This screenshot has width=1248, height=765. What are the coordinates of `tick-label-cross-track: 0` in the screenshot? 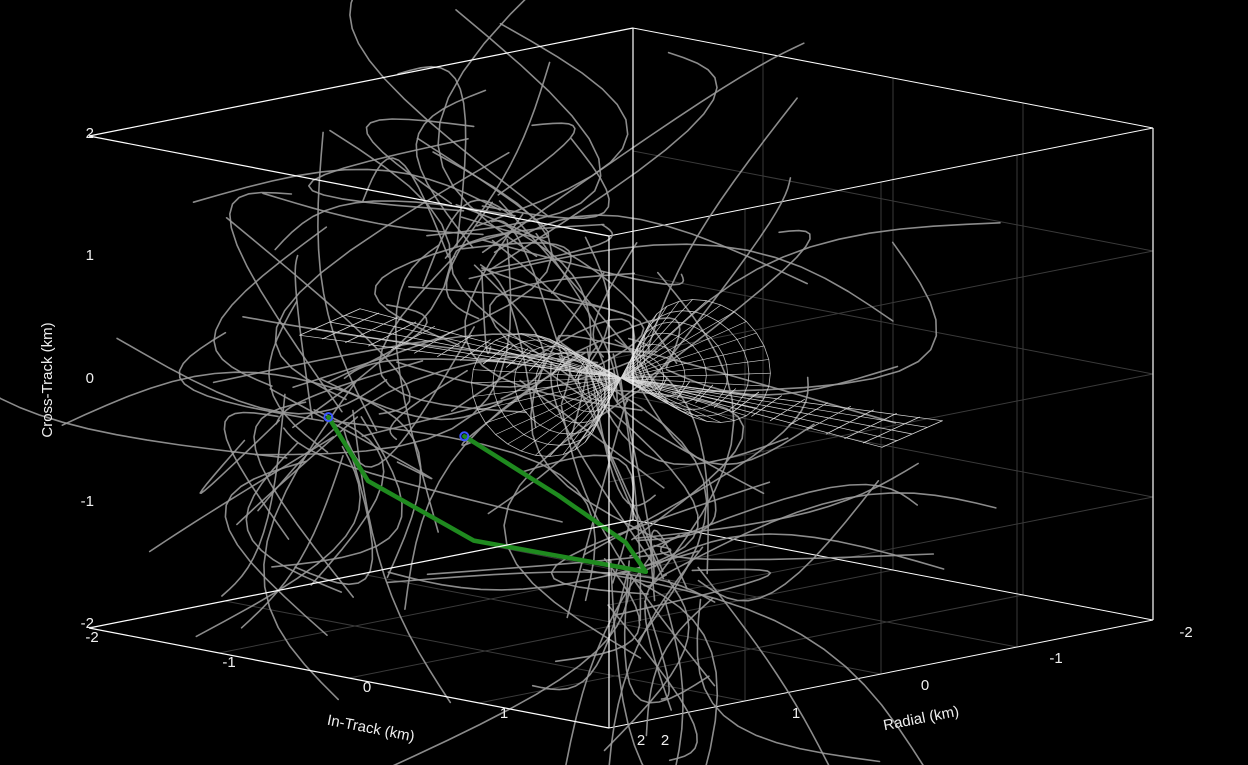 It's located at (90, 378).